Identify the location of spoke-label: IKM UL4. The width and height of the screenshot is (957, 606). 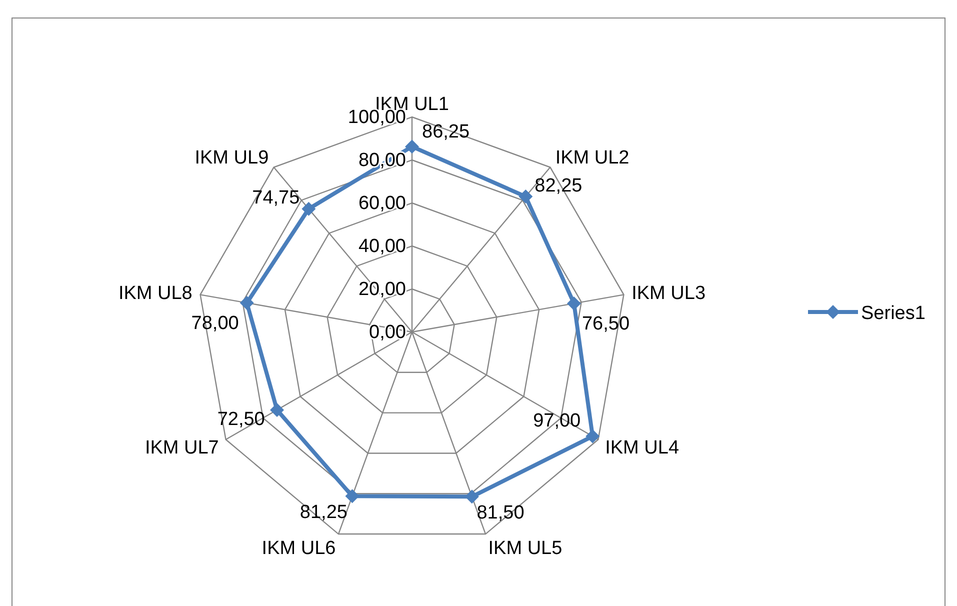
(642, 448).